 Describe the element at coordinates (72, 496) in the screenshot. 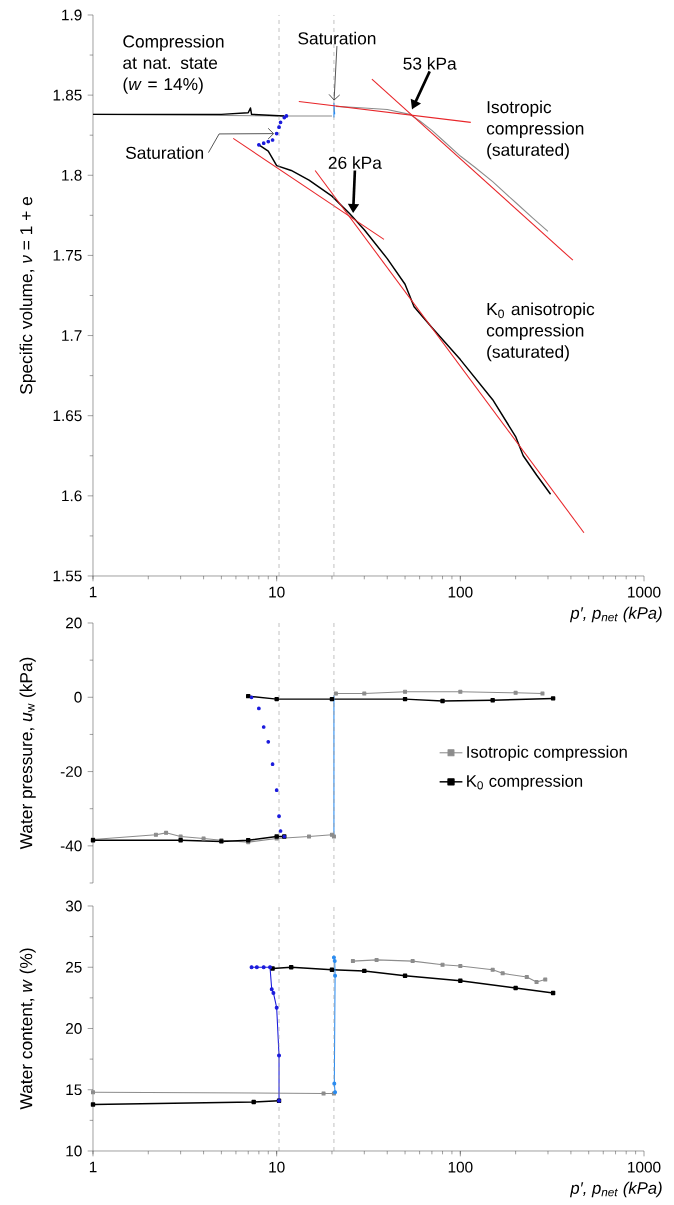

I see `y-tick-label: 1.6` at that location.